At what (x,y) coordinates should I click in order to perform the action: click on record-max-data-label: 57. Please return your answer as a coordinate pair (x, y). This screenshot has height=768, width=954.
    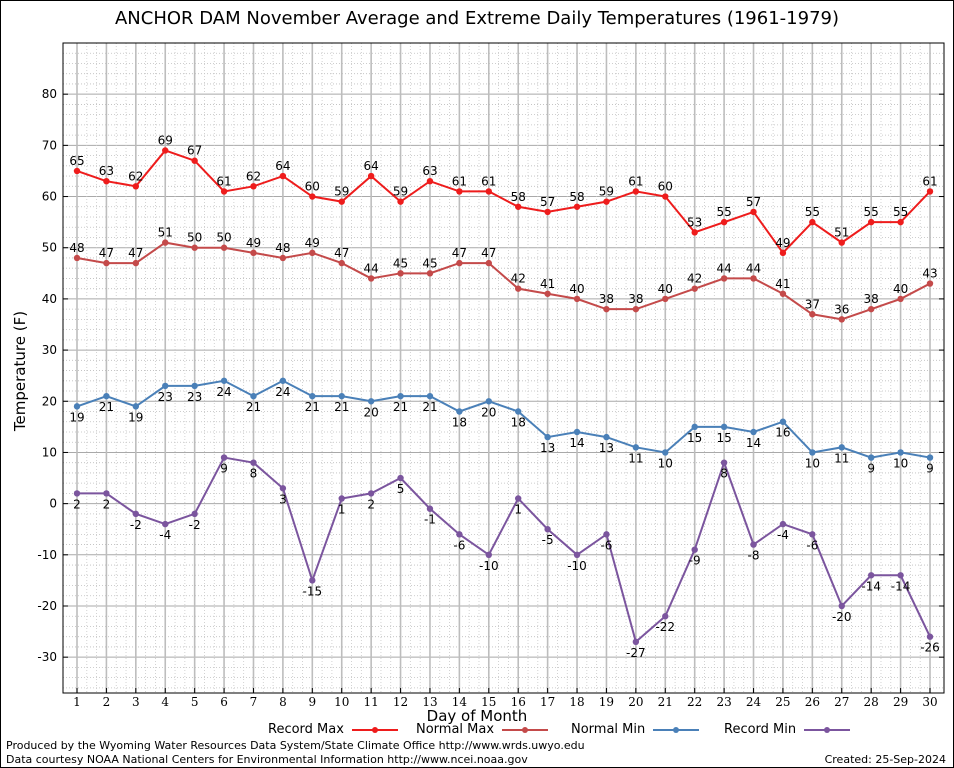
    Looking at the image, I should click on (547, 202).